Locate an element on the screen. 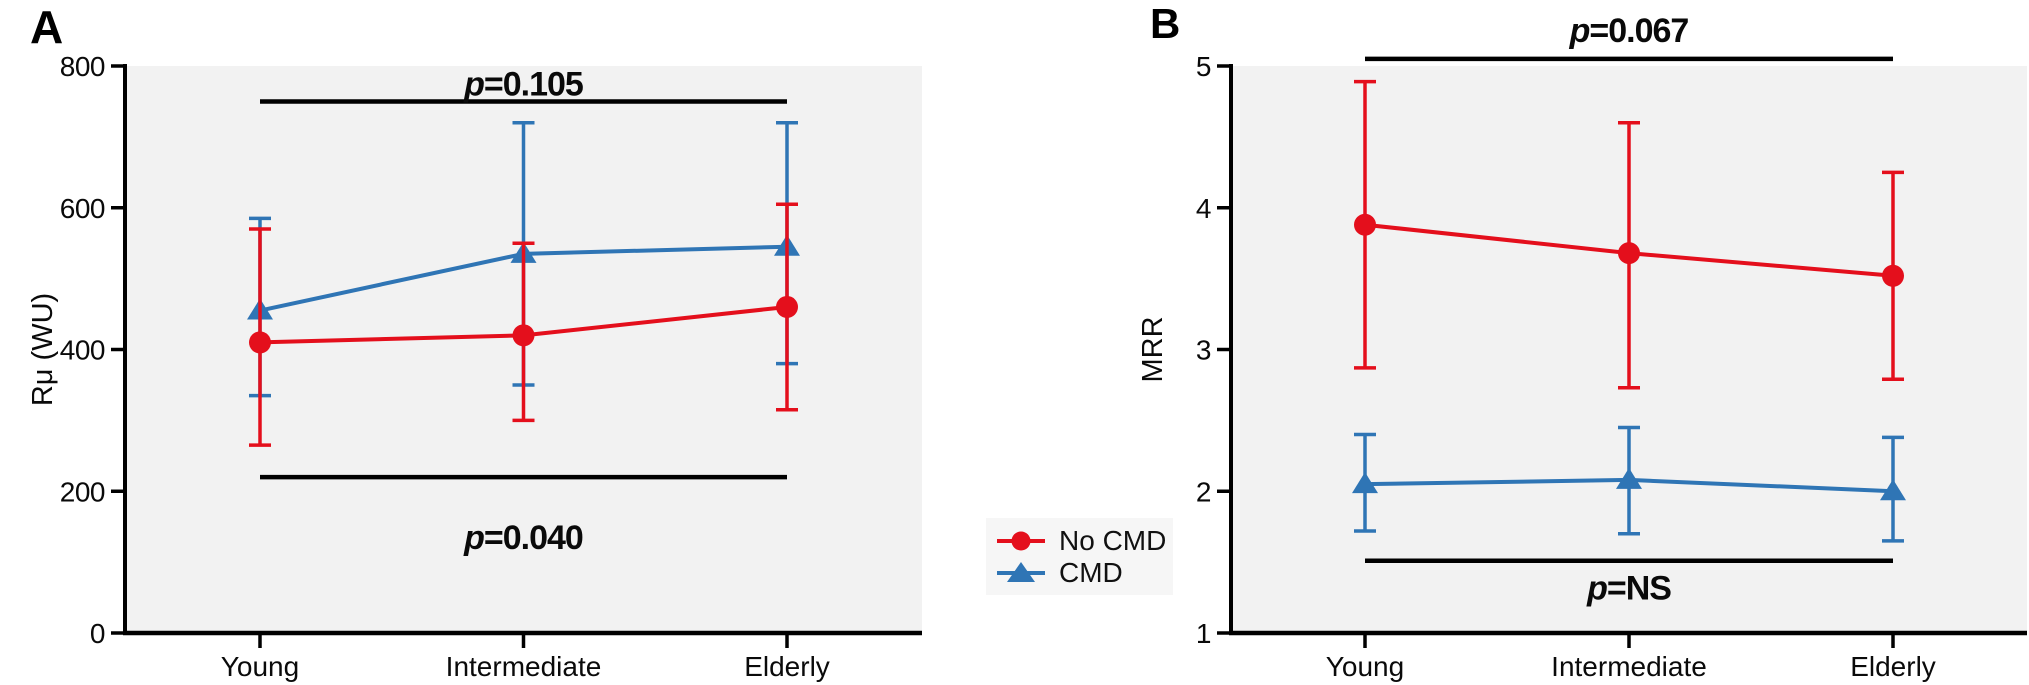  panel-b-y-tick-label: 5 is located at coordinates (1203, 66).